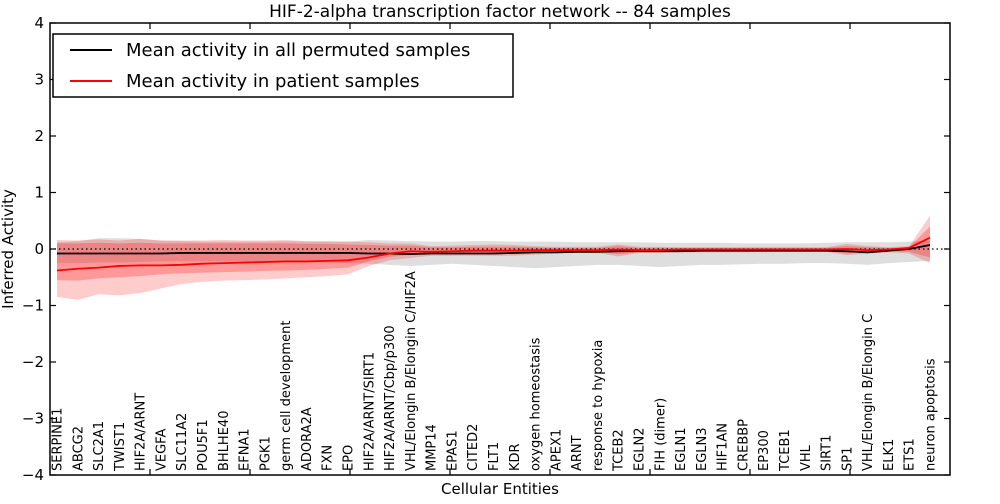  Describe the element at coordinates (577, 453) in the screenshot. I see `x-tick-label: ARNT` at that location.